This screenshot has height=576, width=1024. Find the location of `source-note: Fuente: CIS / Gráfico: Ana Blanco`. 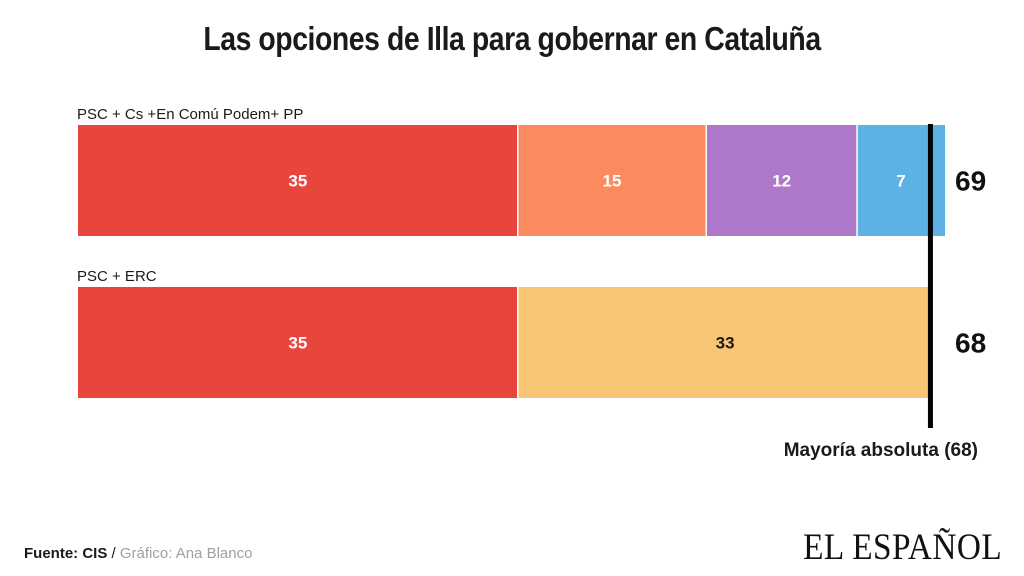

source-note: Fuente: CIS / Gráfico: Ana Blanco is located at coordinates (138, 553).